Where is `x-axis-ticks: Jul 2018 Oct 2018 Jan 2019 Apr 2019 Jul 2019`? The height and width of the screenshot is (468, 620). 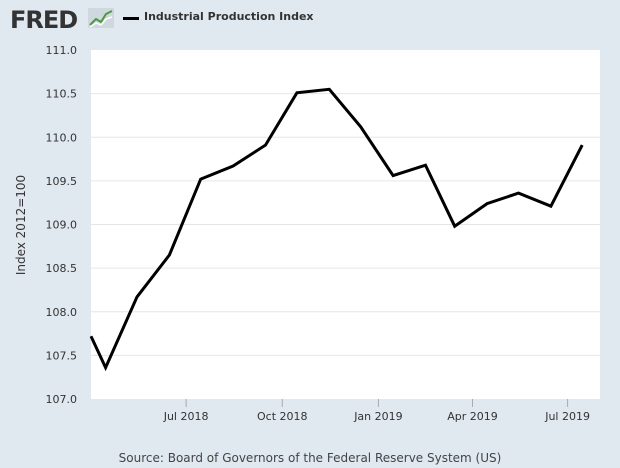 x-axis-ticks: Jul 2018 Oct 2018 Jan 2019 Apr 2019 Jul 2019 is located at coordinates (376, 411).